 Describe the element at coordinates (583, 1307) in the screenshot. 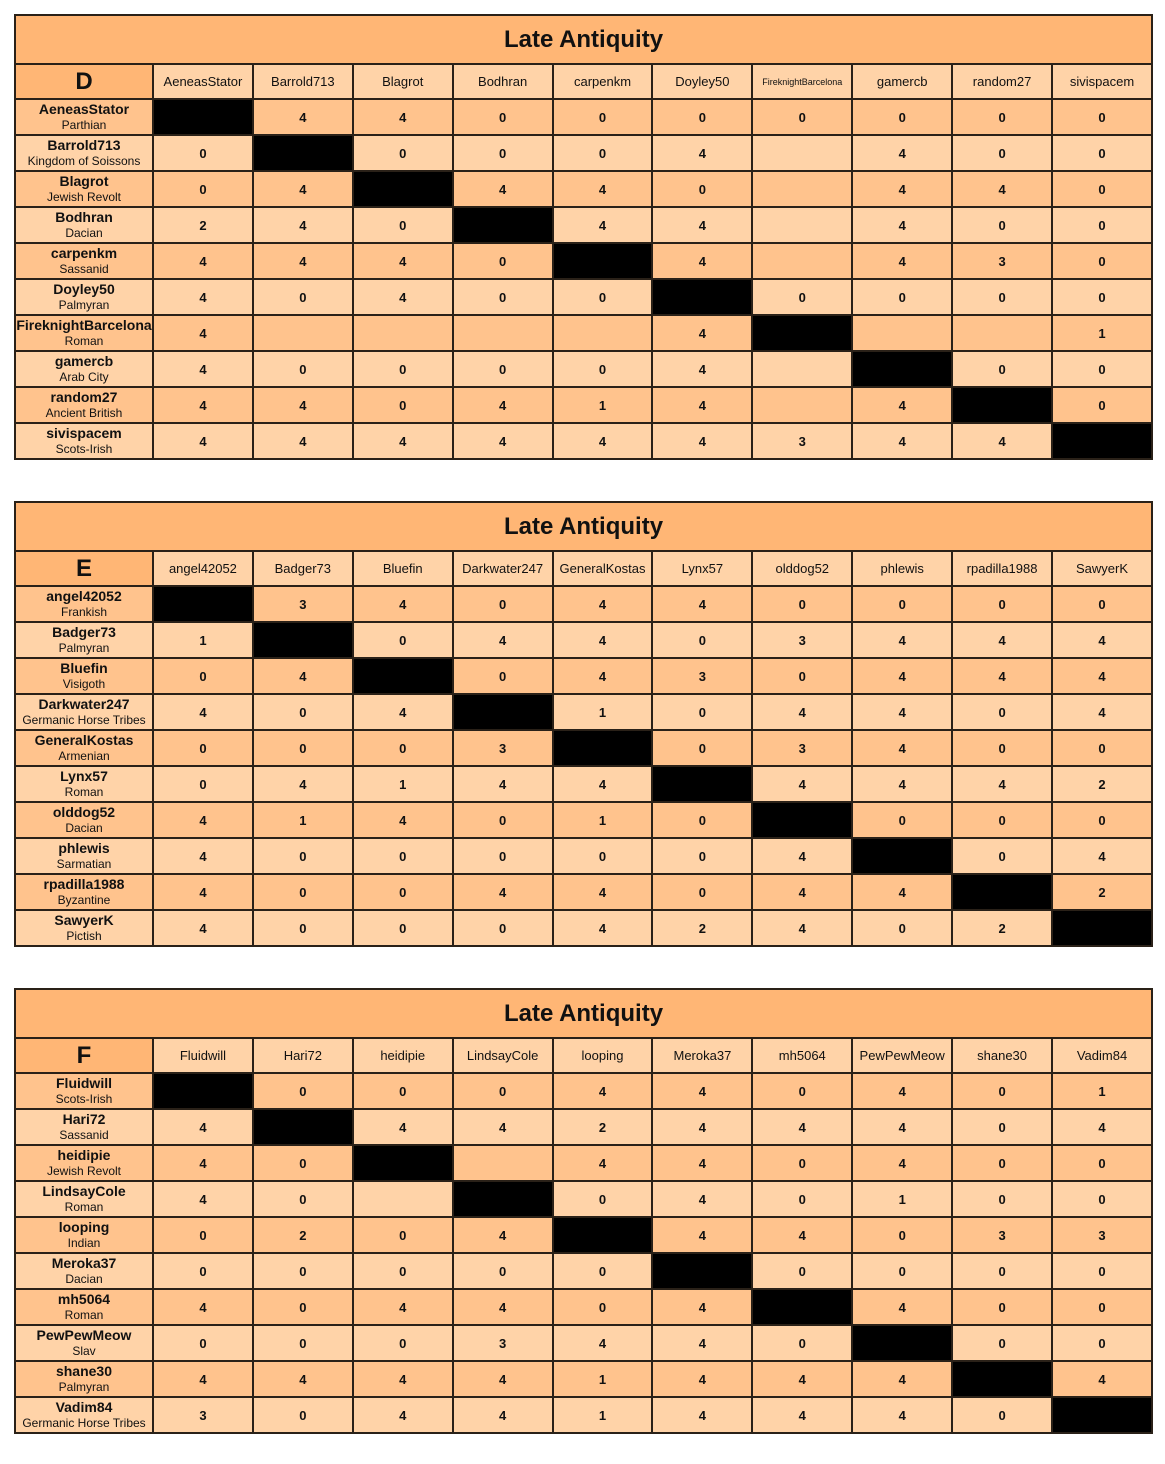

I see `table-row: mh5064 Roman 4 0 4 4 0 4 4 0 0` at that location.